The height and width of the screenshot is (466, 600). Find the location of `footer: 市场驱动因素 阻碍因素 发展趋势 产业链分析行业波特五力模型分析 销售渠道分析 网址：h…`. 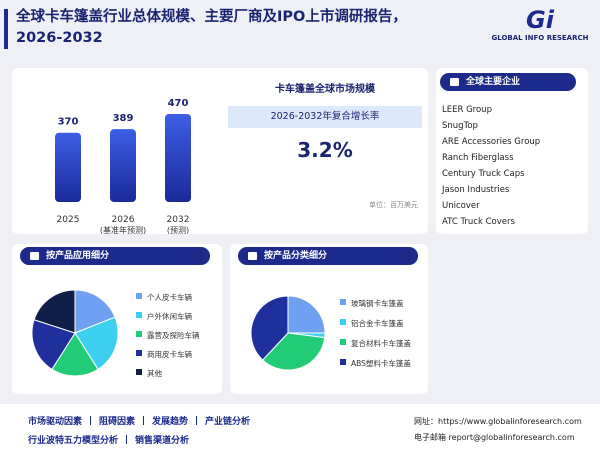

footer: 市场驱动因素 阻碍因素 发展趋势 产业链分析行业波特五力模型分析 销售渠道分析 网址：h… is located at coordinates (300, 435).